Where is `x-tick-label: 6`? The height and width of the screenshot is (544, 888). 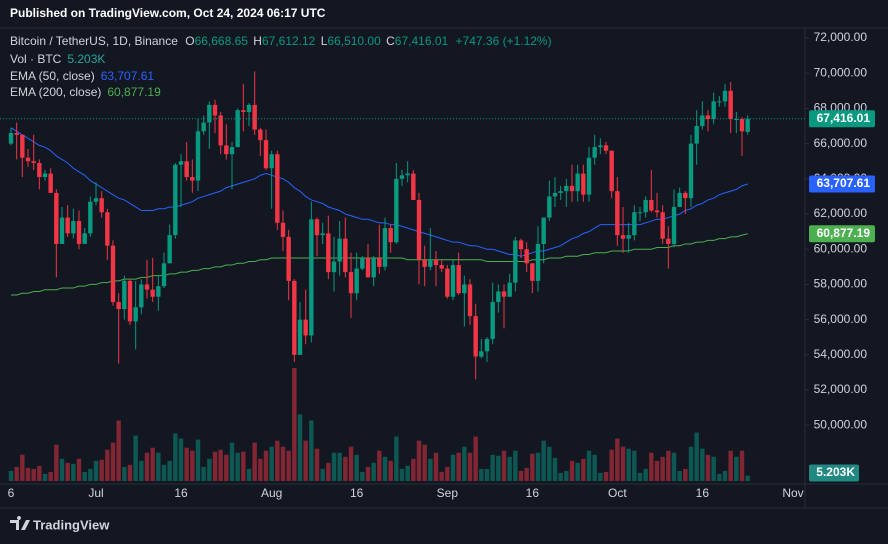 x-tick-label: 6 is located at coordinates (11, 493).